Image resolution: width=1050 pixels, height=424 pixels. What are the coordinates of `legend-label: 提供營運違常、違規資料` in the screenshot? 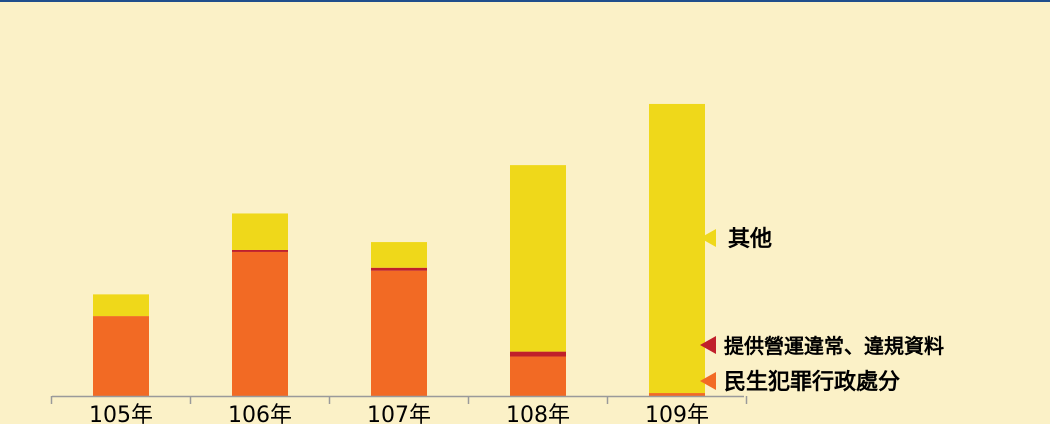 It's located at (834, 346).